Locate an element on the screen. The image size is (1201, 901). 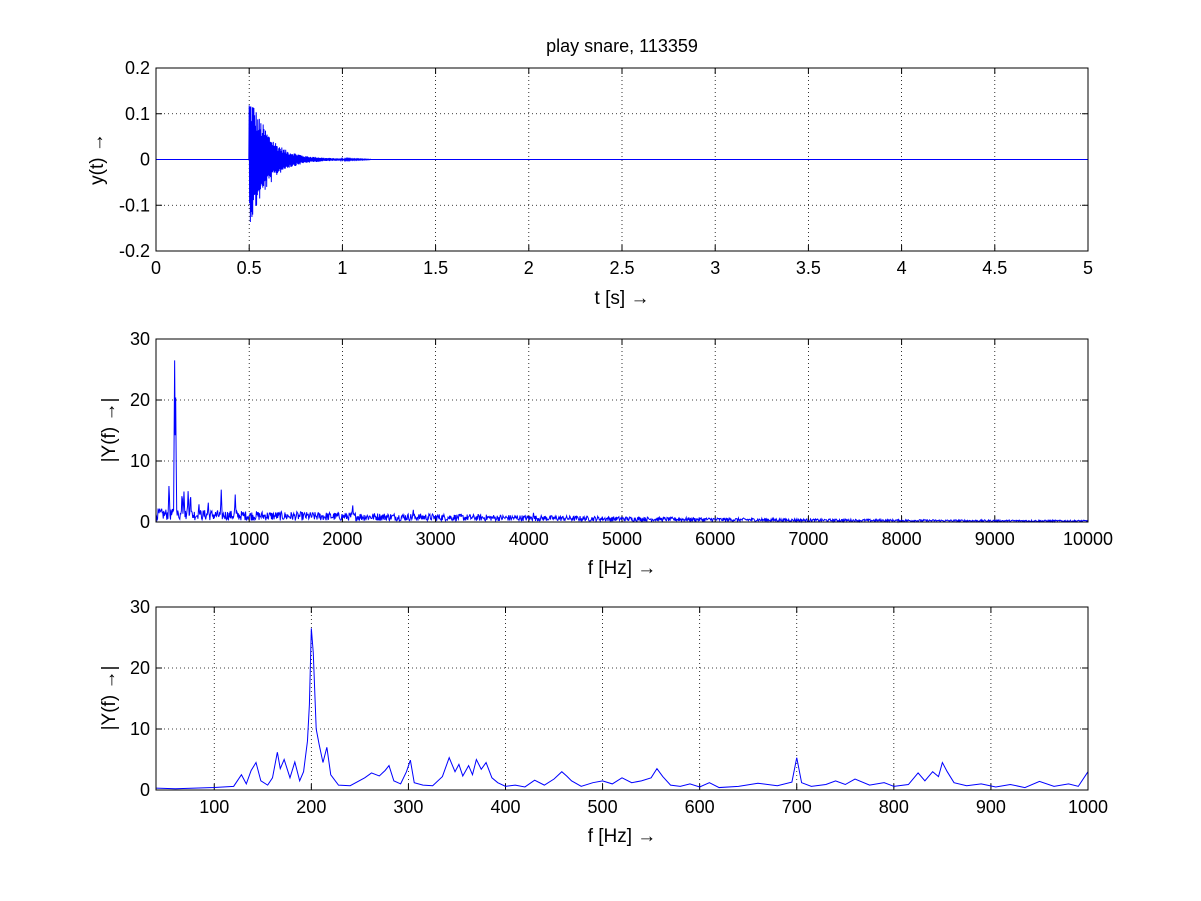
y-axis-label-2: |Y(f) →| is located at coordinates (109, 430).